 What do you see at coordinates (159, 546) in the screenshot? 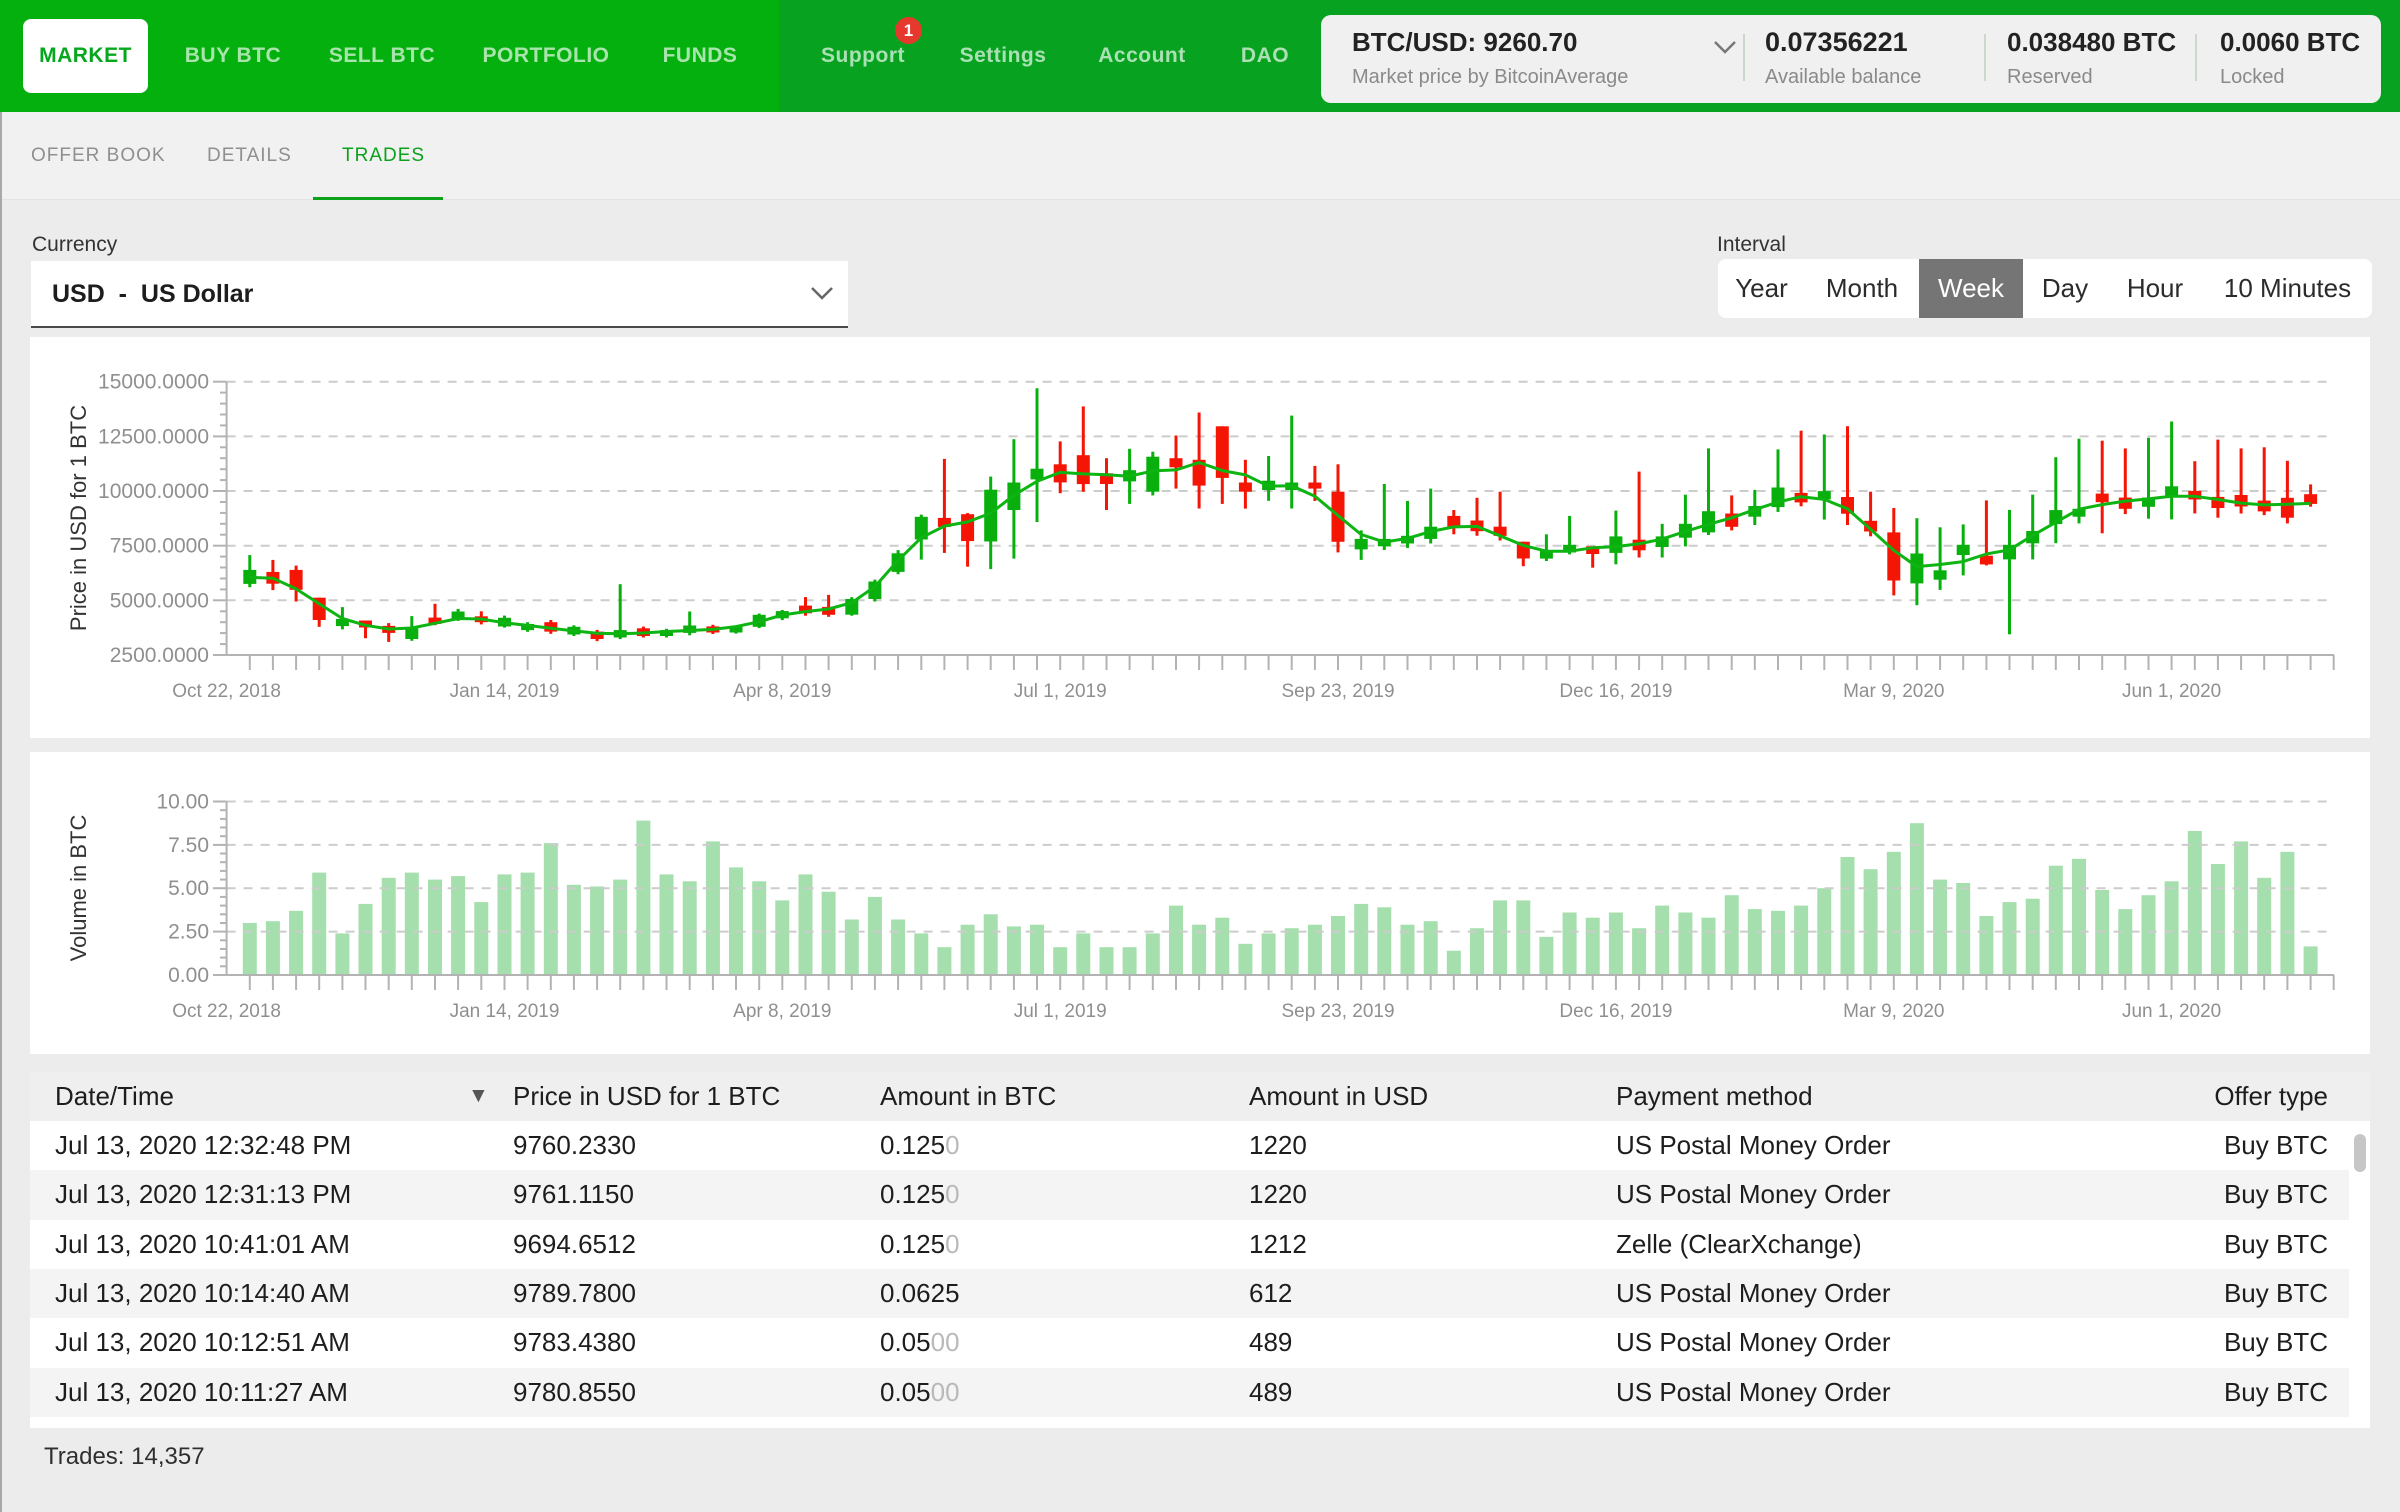
I see `svg-text: 7500.0000` at bounding box center [159, 546].